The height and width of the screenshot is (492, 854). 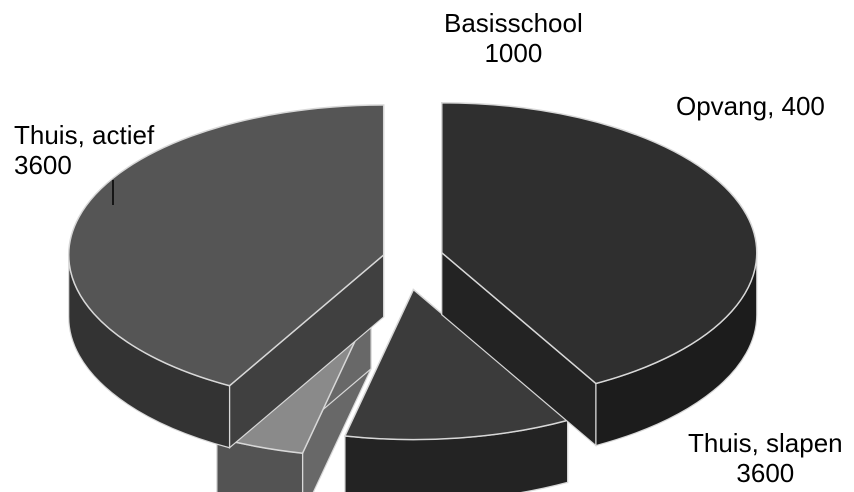 I want to click on label-thuis-actief-name: Thuis, actief, so click(x=84, y=135).